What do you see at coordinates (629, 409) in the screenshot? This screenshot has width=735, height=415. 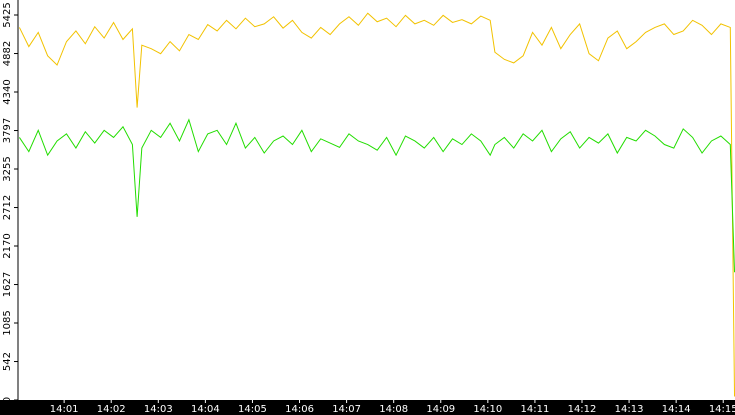 I see `x-tick-label: 14:13` at bounding box center [629, 409].